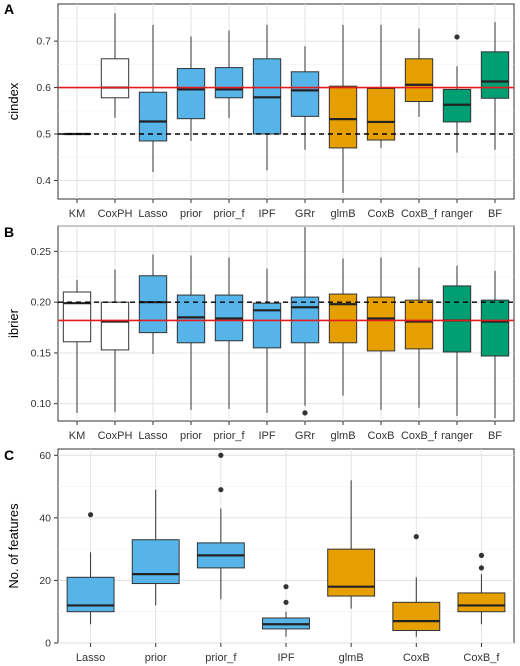  Describe the element at coordinates (41, 353) in the screenshot. I see `y-tick-label: 0.15` at that location.